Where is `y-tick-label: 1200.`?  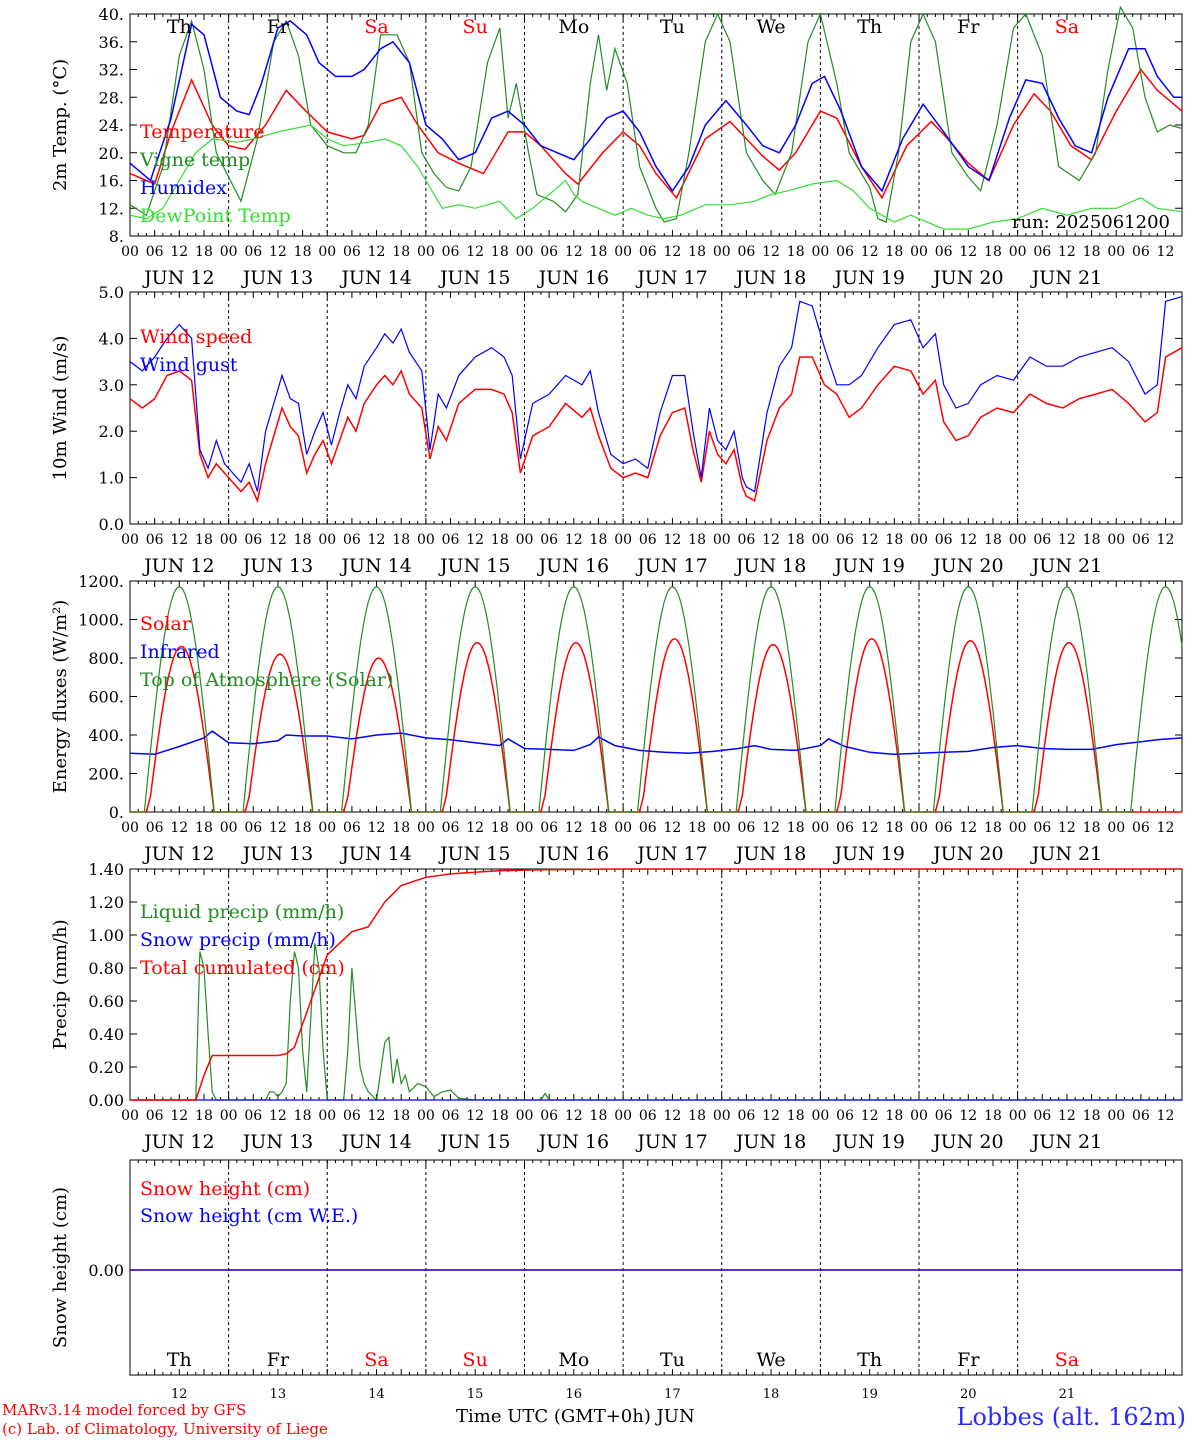
y-tick-label: 1200. is located at coordinates (101, 581).